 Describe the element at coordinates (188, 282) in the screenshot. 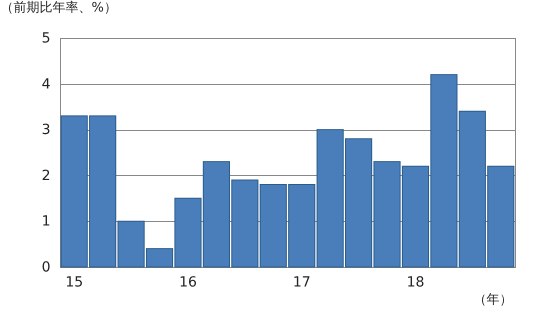

I see `x-tick-label: 16` at that location.